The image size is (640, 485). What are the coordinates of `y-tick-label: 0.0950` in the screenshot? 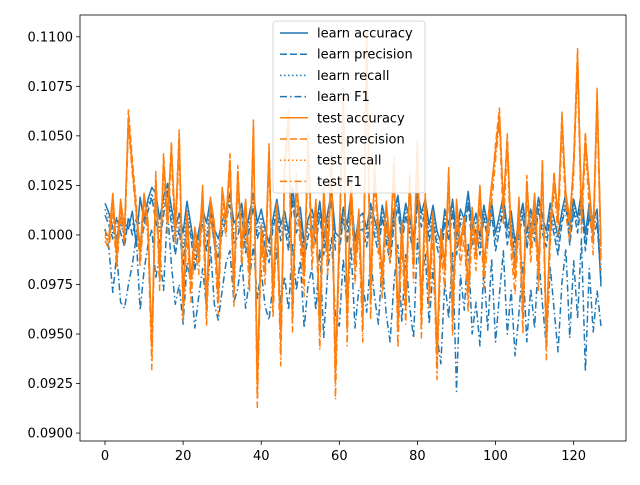 It's located at (51, 335).